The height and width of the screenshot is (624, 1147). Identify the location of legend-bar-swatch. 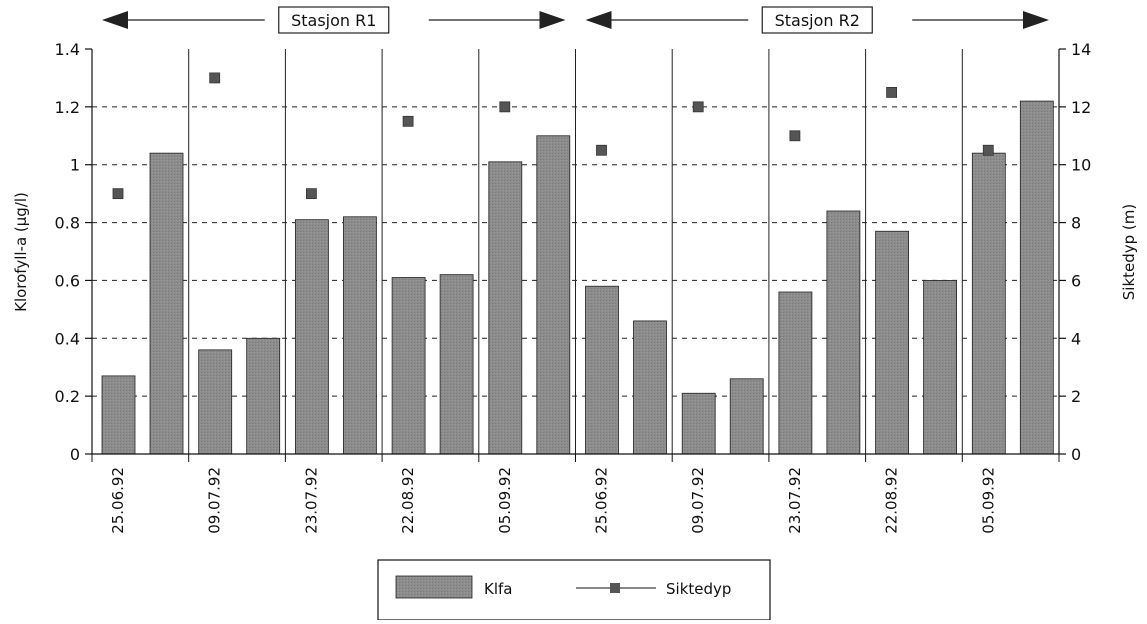
(434, 587).